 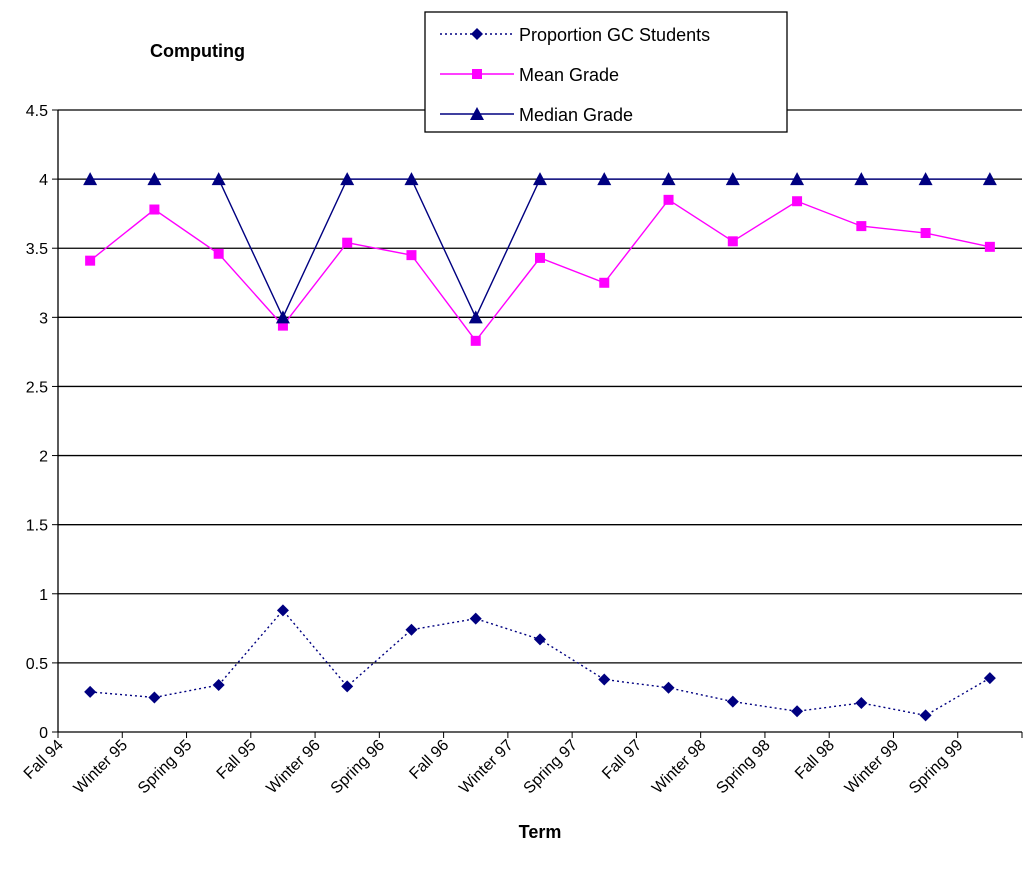 What do you see at coordinates (743, 767) in the screenshot?
I see `x-tick-label: Spring 98` at bounding box center [743, 767].